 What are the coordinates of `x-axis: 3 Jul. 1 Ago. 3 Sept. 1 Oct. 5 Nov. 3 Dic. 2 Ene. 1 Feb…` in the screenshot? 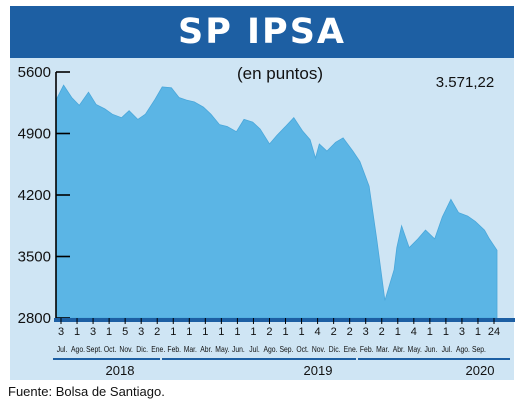 It's located at (284, 348).